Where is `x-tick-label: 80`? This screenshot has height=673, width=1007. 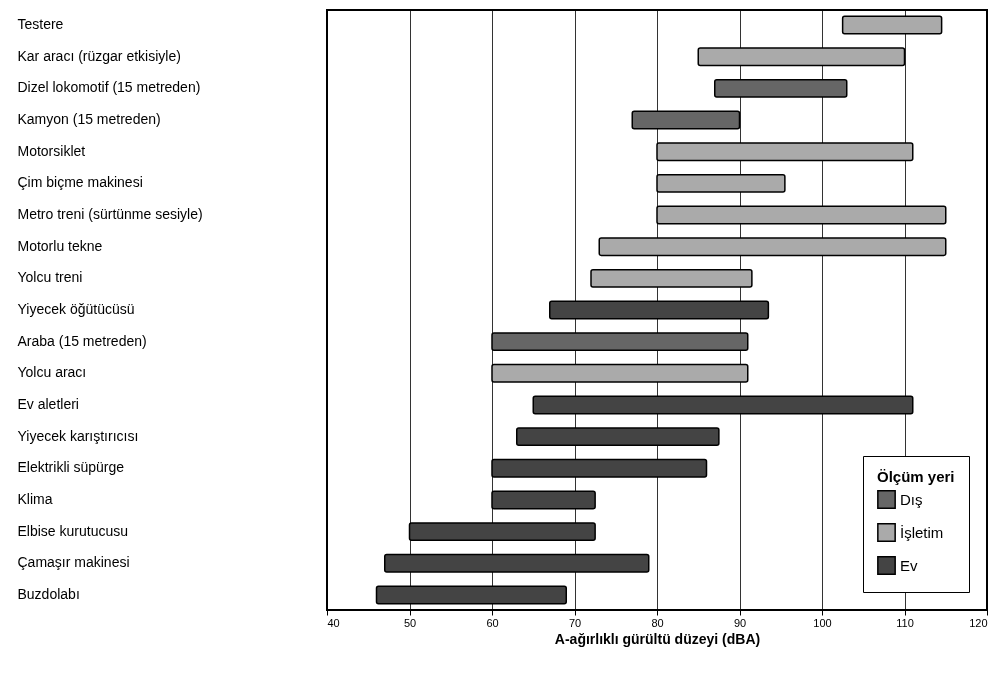 x-tick-label: 80 is located at coordinates (657, 622).